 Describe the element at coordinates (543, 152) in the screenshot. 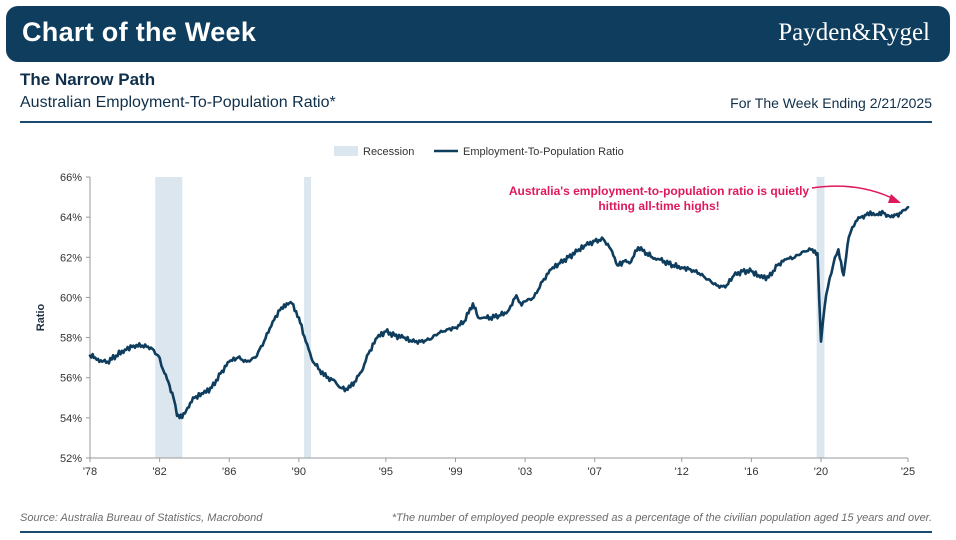

I see `legend-line-label: Employment-To-Population Ratio` at that location.